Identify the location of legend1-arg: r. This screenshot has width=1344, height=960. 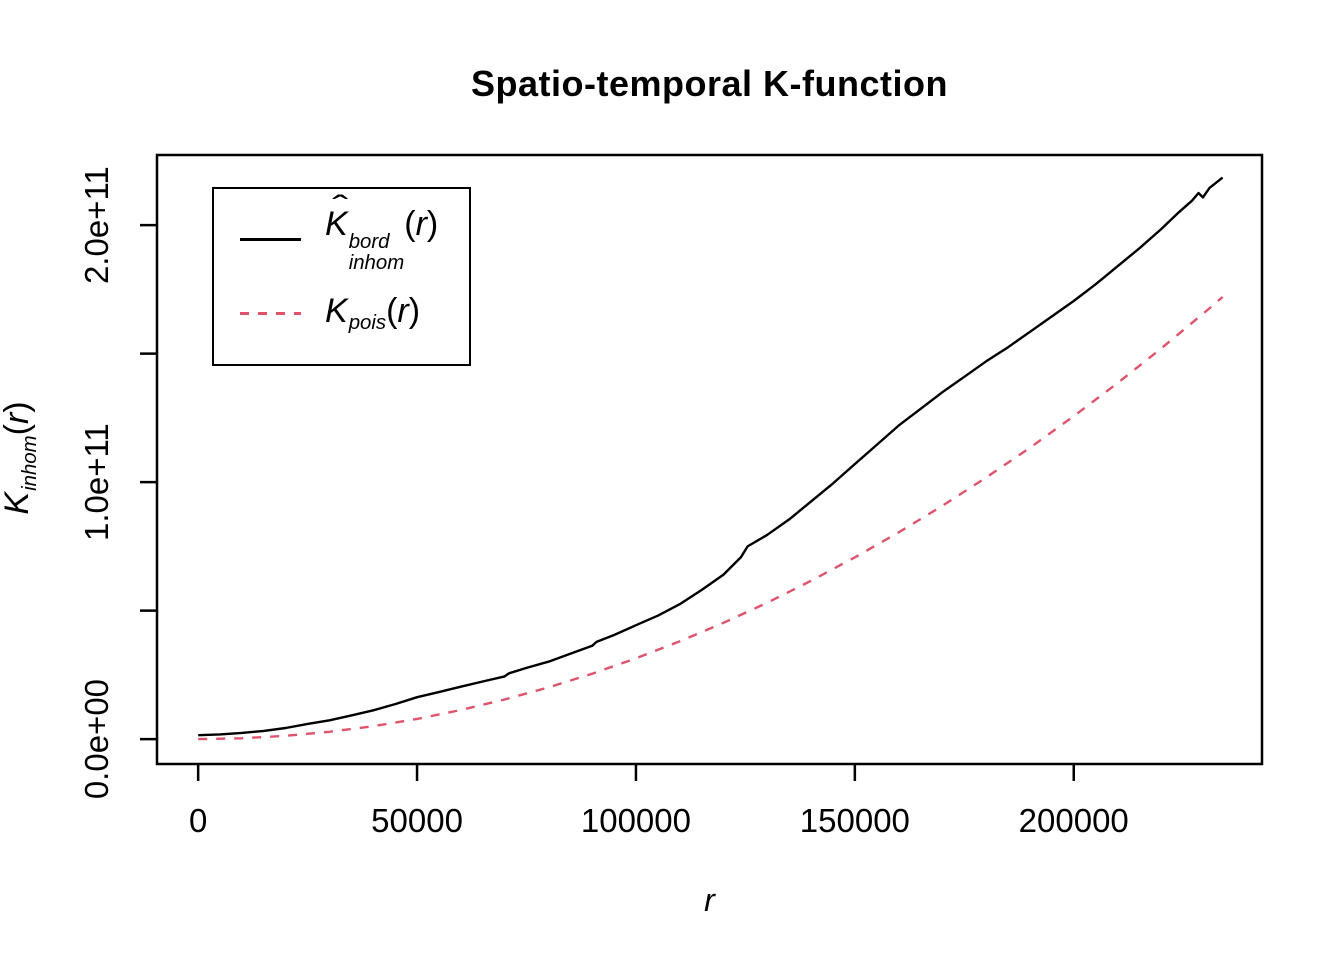
(403, 310).